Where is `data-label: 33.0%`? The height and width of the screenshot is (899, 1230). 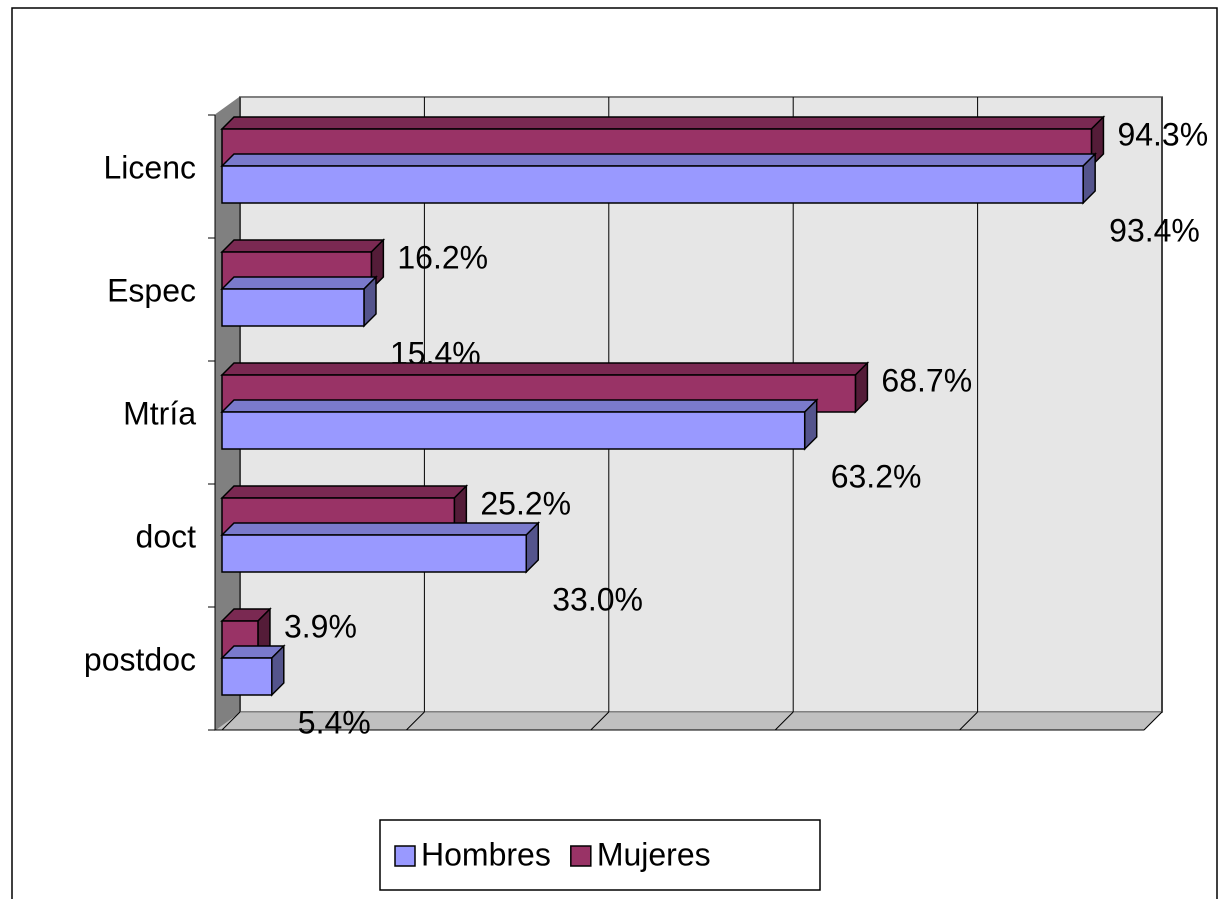
data-label: 33.0% is located at coordinates (597, 599).